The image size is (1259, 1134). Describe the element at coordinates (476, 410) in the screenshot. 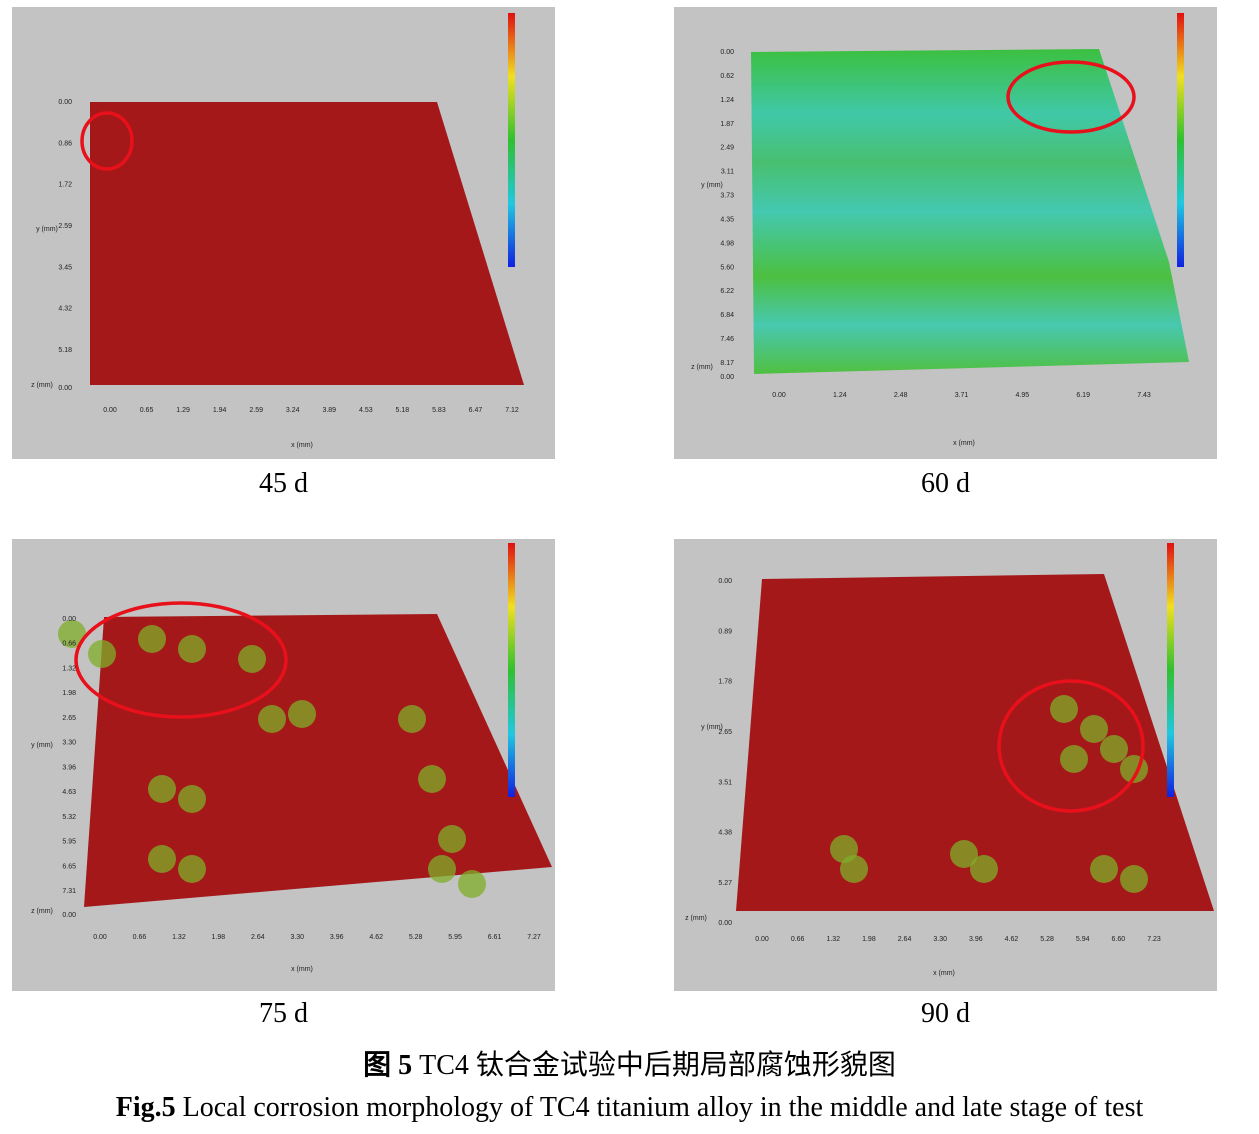

I see `x-tick-label: 6.47` at that location.